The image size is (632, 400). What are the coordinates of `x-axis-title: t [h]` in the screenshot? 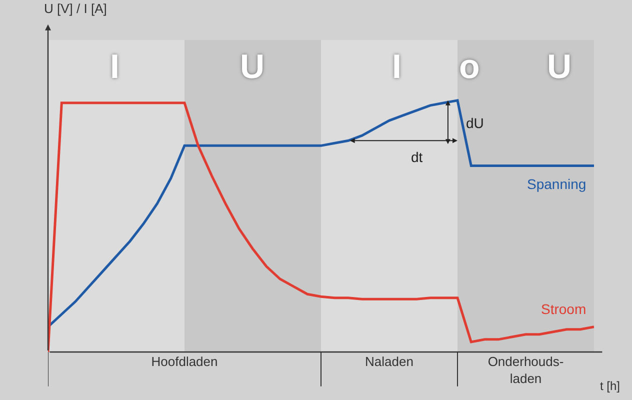 It's located at (610, 386).